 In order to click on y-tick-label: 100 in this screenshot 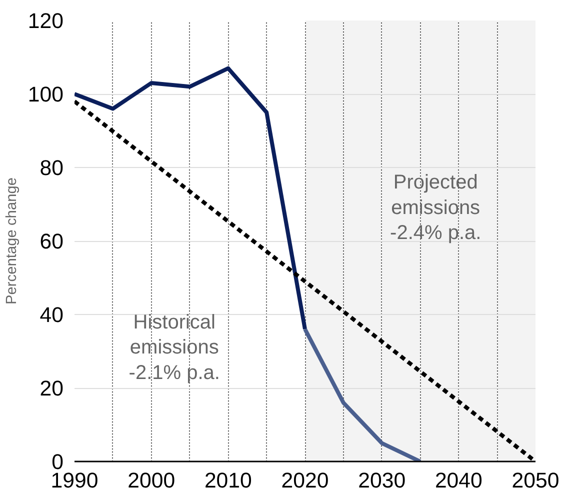, I will do `click(46, 94)`.